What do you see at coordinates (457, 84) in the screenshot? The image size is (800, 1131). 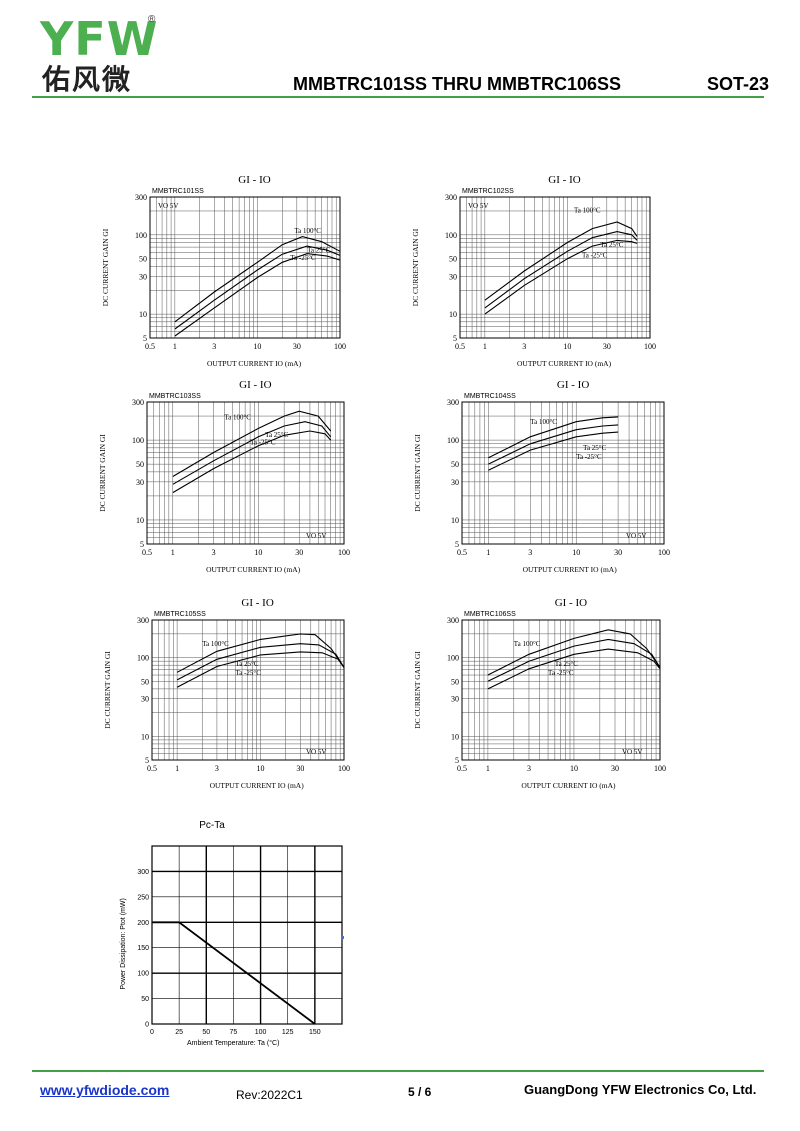 I see `document-title: MMBTRC101SS THRU MMBTRC106SS` at bounding box center [457, 84].